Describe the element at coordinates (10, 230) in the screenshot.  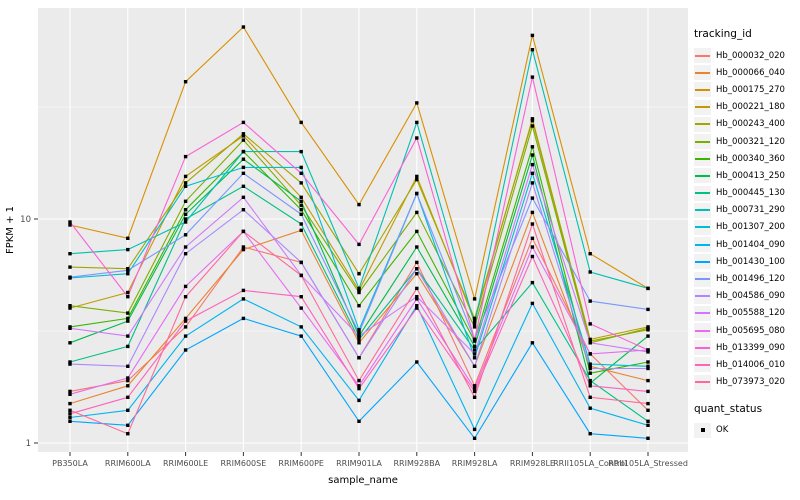
I see `y-axis-title: FPKM + 1` at that location.